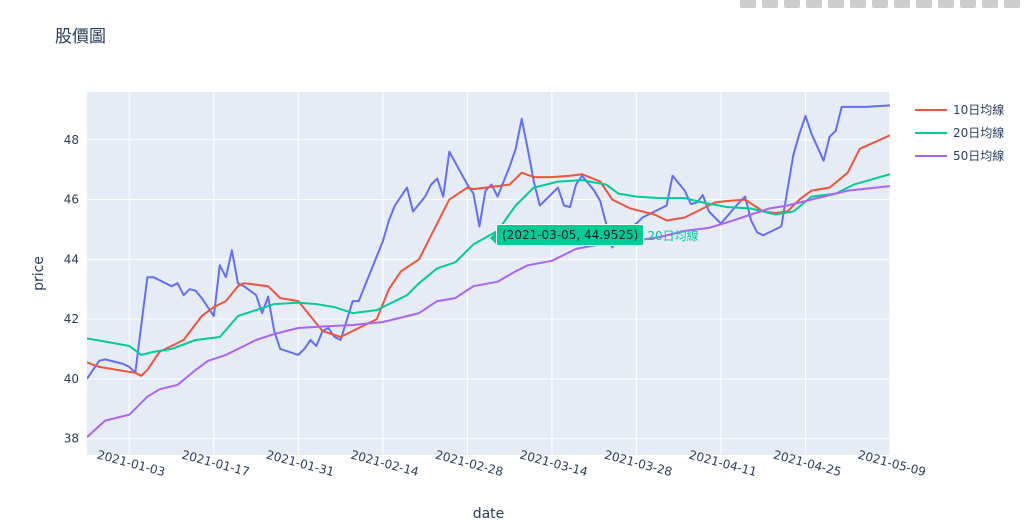 The height and width of the screenshot is (525, 1024). What do you see at coordinates (39, 273) in the screenshot?
I see `y-axis-title: price` at bounding box center [39, 273].